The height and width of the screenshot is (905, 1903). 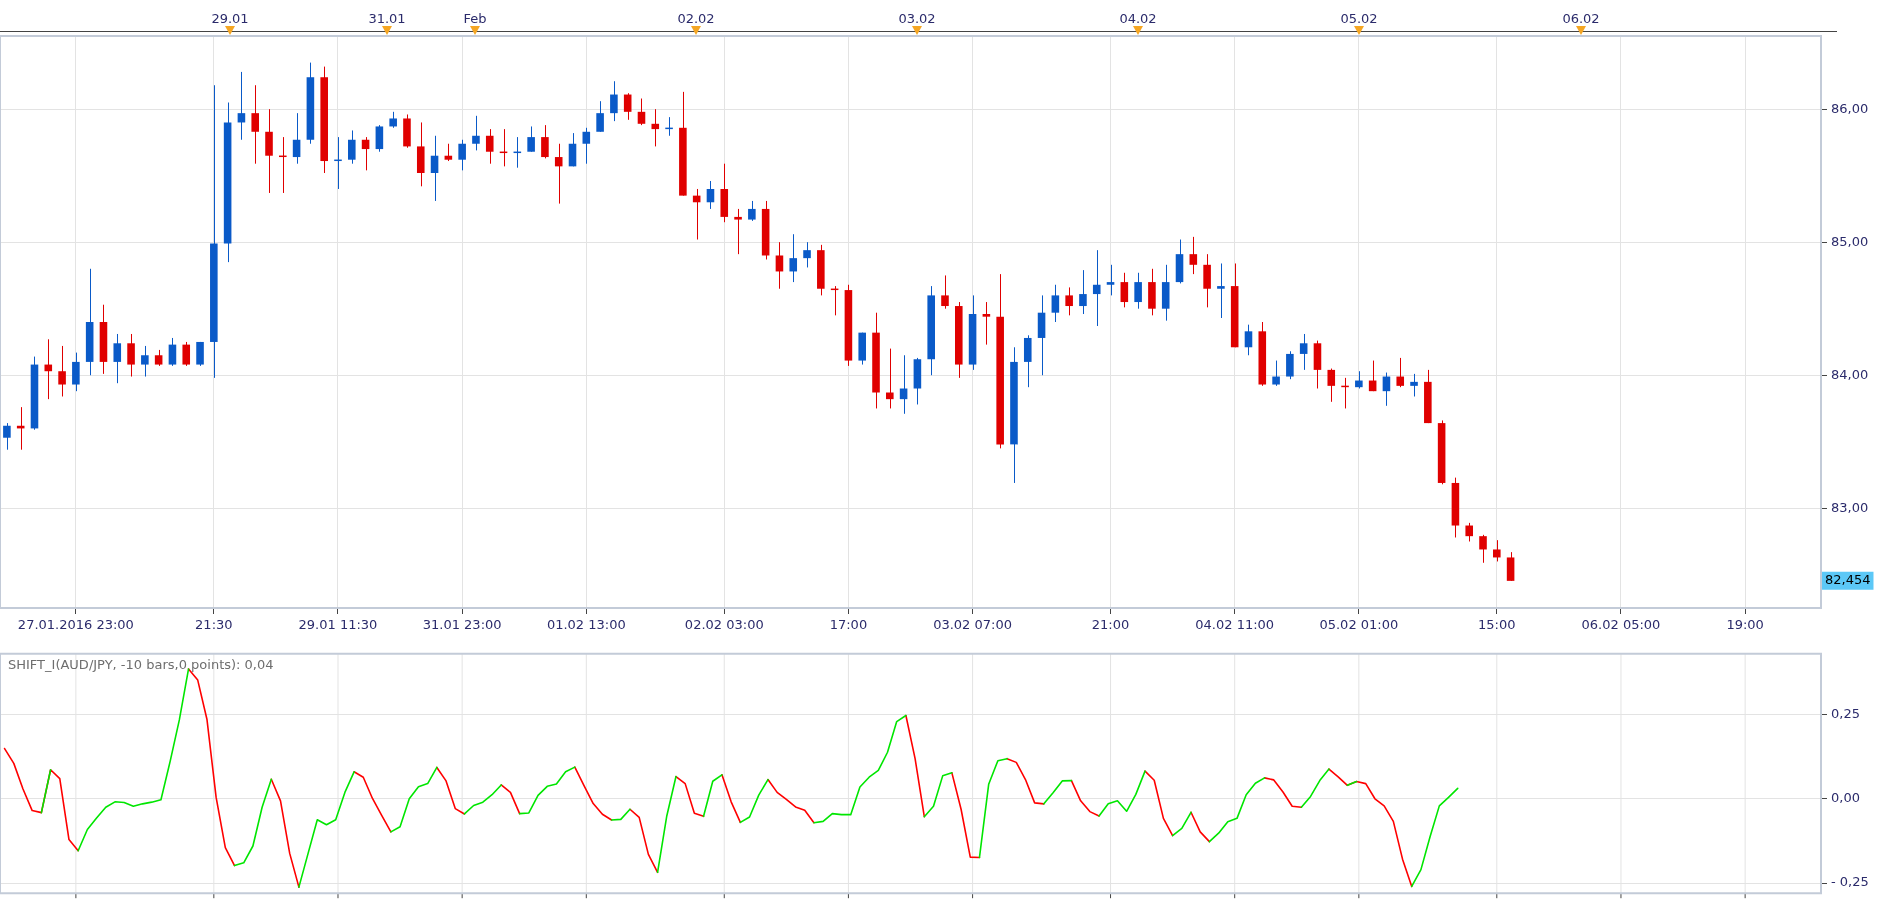 What do you see at coordinates (1850, 882) in the screenshot?
I see `y-tick-label: - 0,25` at bounding box center [1850, 882].